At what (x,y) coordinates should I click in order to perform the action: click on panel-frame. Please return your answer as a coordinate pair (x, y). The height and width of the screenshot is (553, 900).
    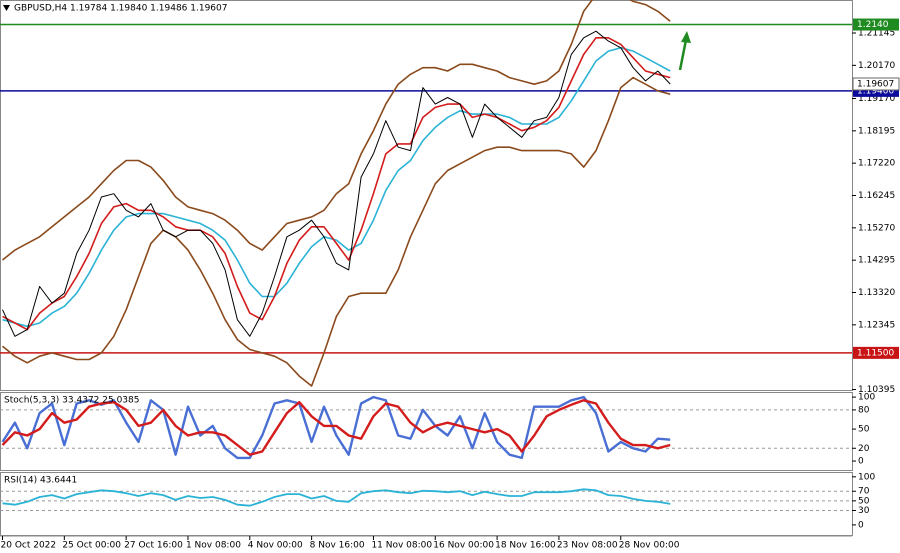
    Looking at the image, I should click on (426, 431).